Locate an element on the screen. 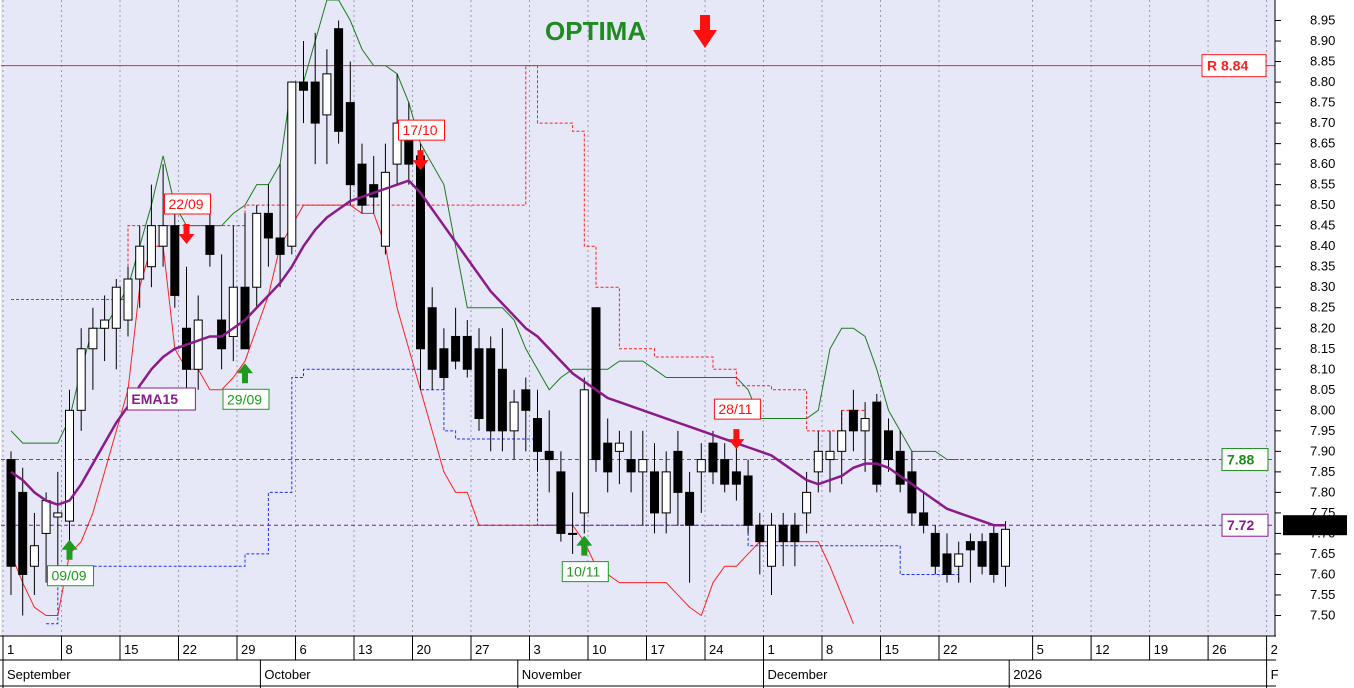 The image size is (1354, 688). y-tick-label: 8.05 is located at coordinates (1322, 389).